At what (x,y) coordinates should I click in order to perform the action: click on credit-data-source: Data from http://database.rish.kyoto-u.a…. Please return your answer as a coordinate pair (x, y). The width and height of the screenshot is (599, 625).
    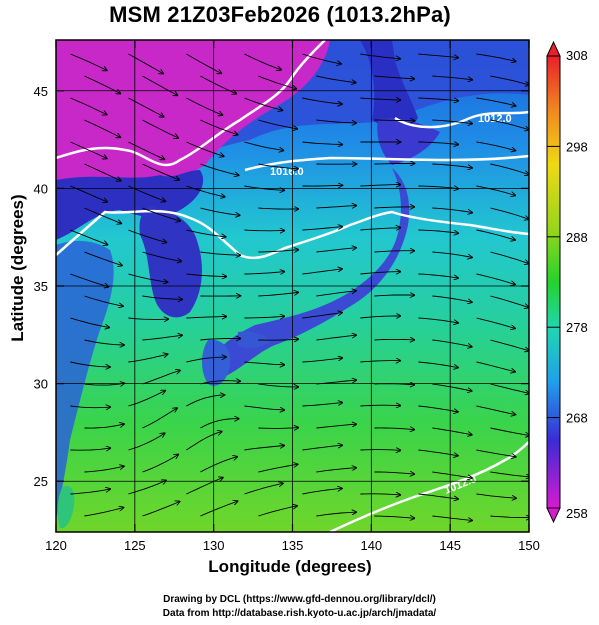
    Looking at the image, I should click on (299, 613).